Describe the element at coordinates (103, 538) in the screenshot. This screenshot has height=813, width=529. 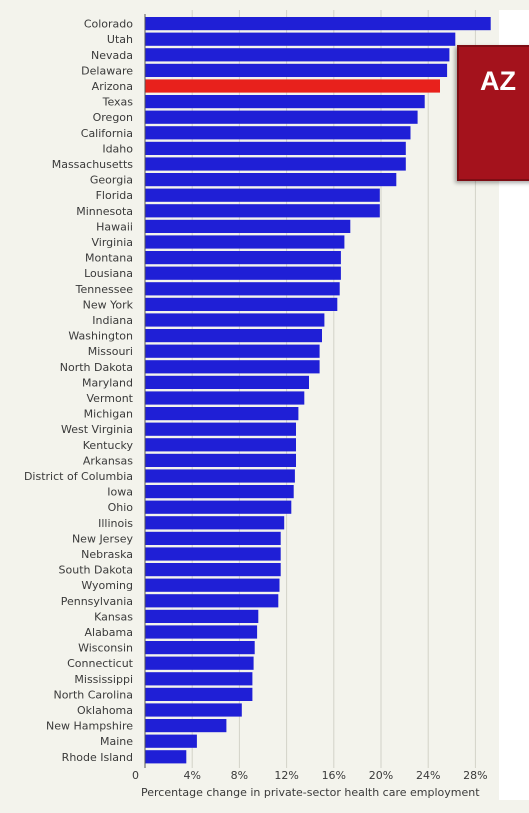
I see `category-label: New Jersey` at that location.